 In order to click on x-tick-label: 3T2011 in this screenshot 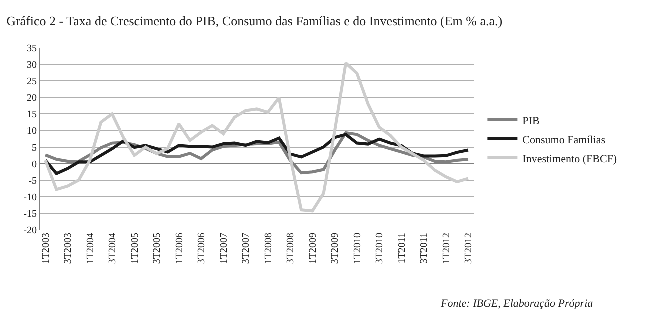, I will do `click(424, 248)`.